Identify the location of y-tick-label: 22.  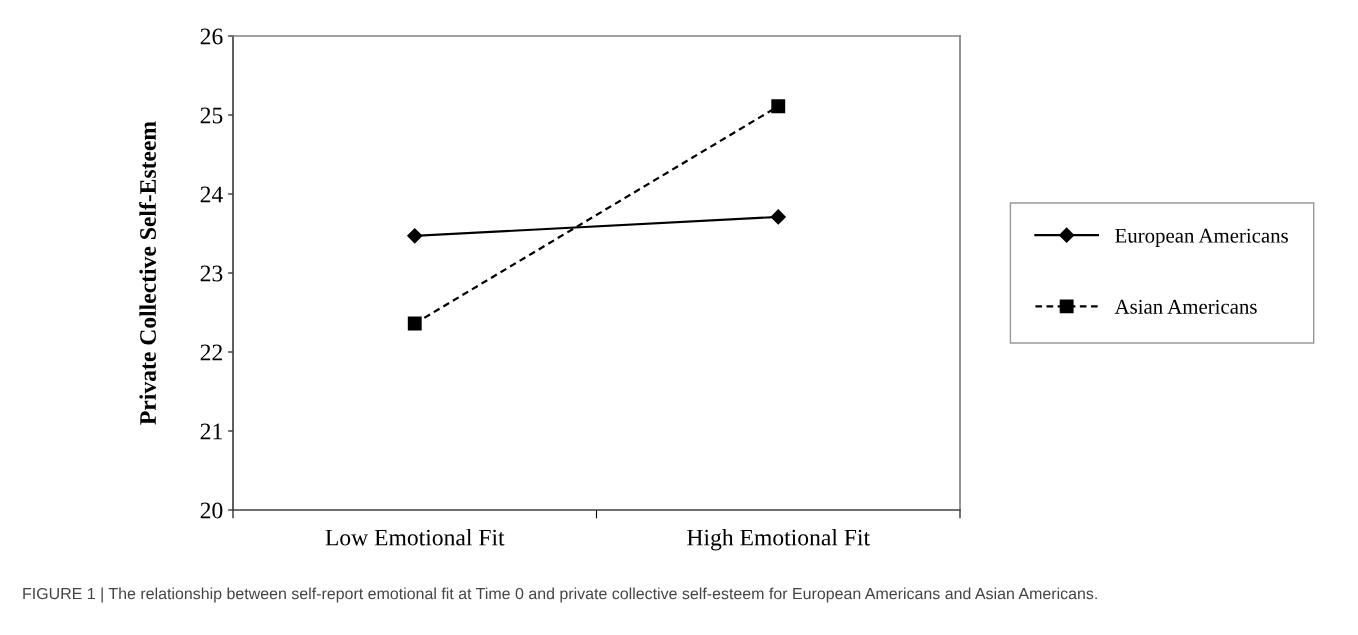
(211, 352).